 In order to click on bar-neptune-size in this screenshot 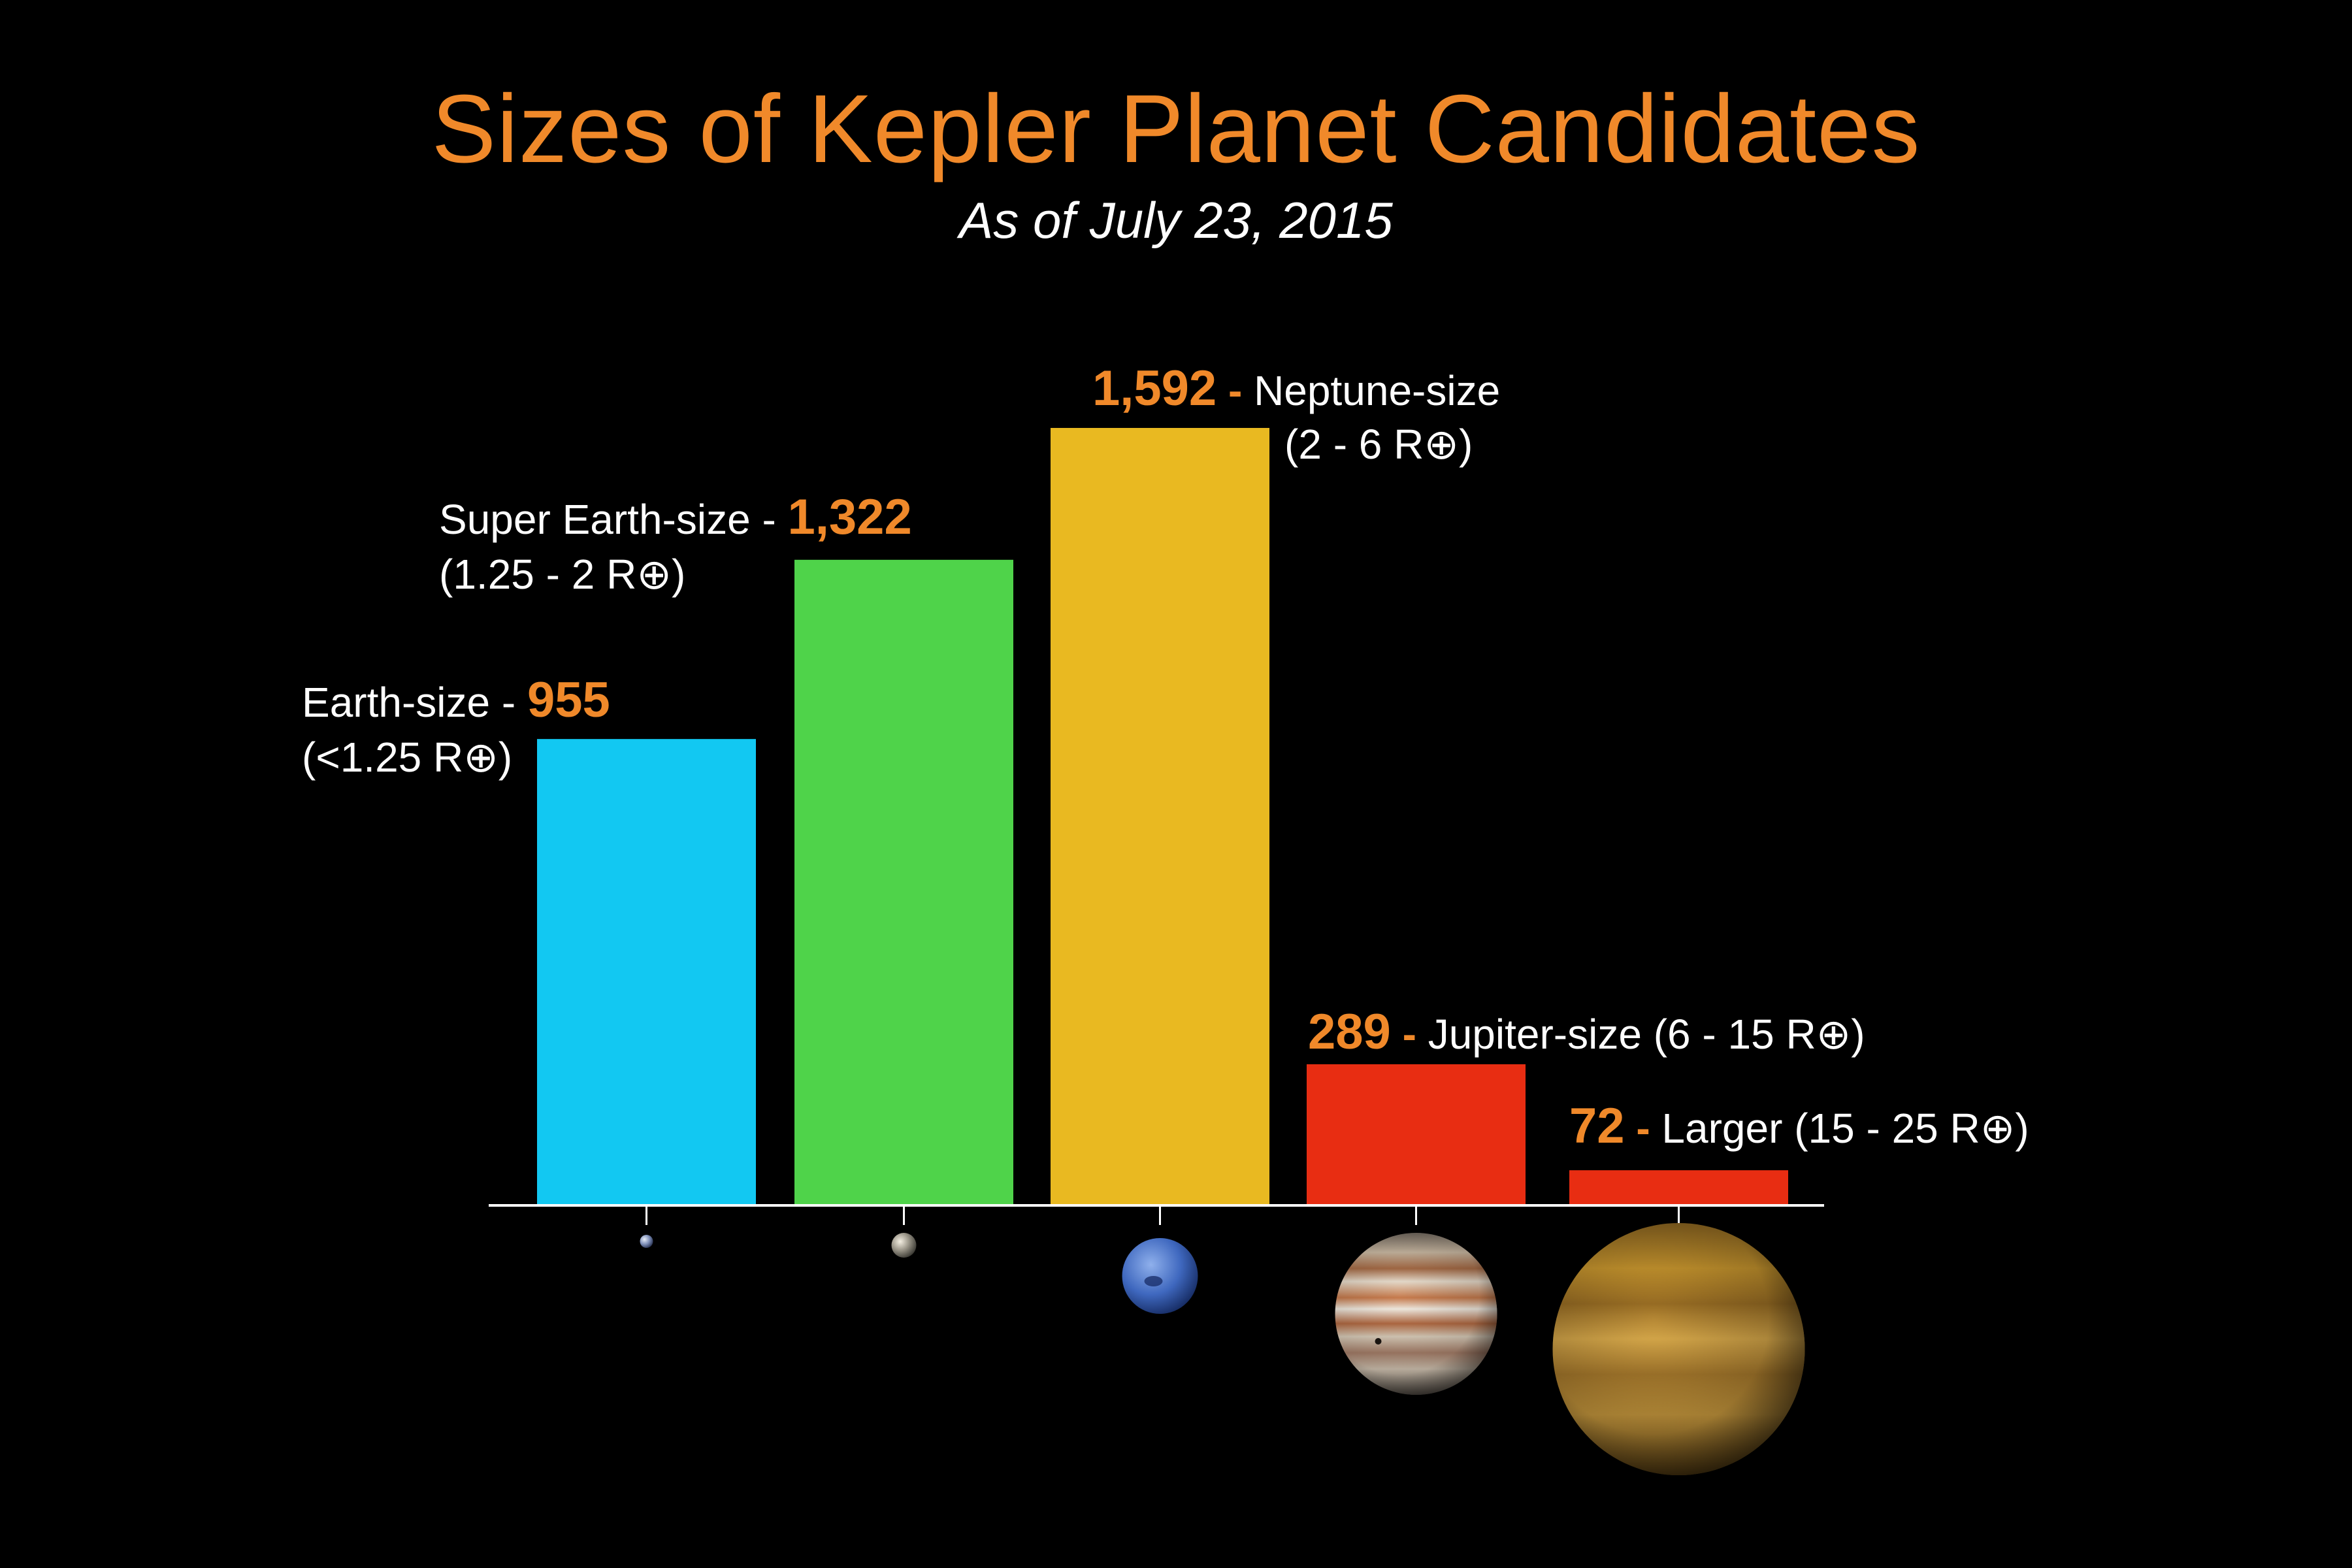, I will do `click(1160, 816)`.